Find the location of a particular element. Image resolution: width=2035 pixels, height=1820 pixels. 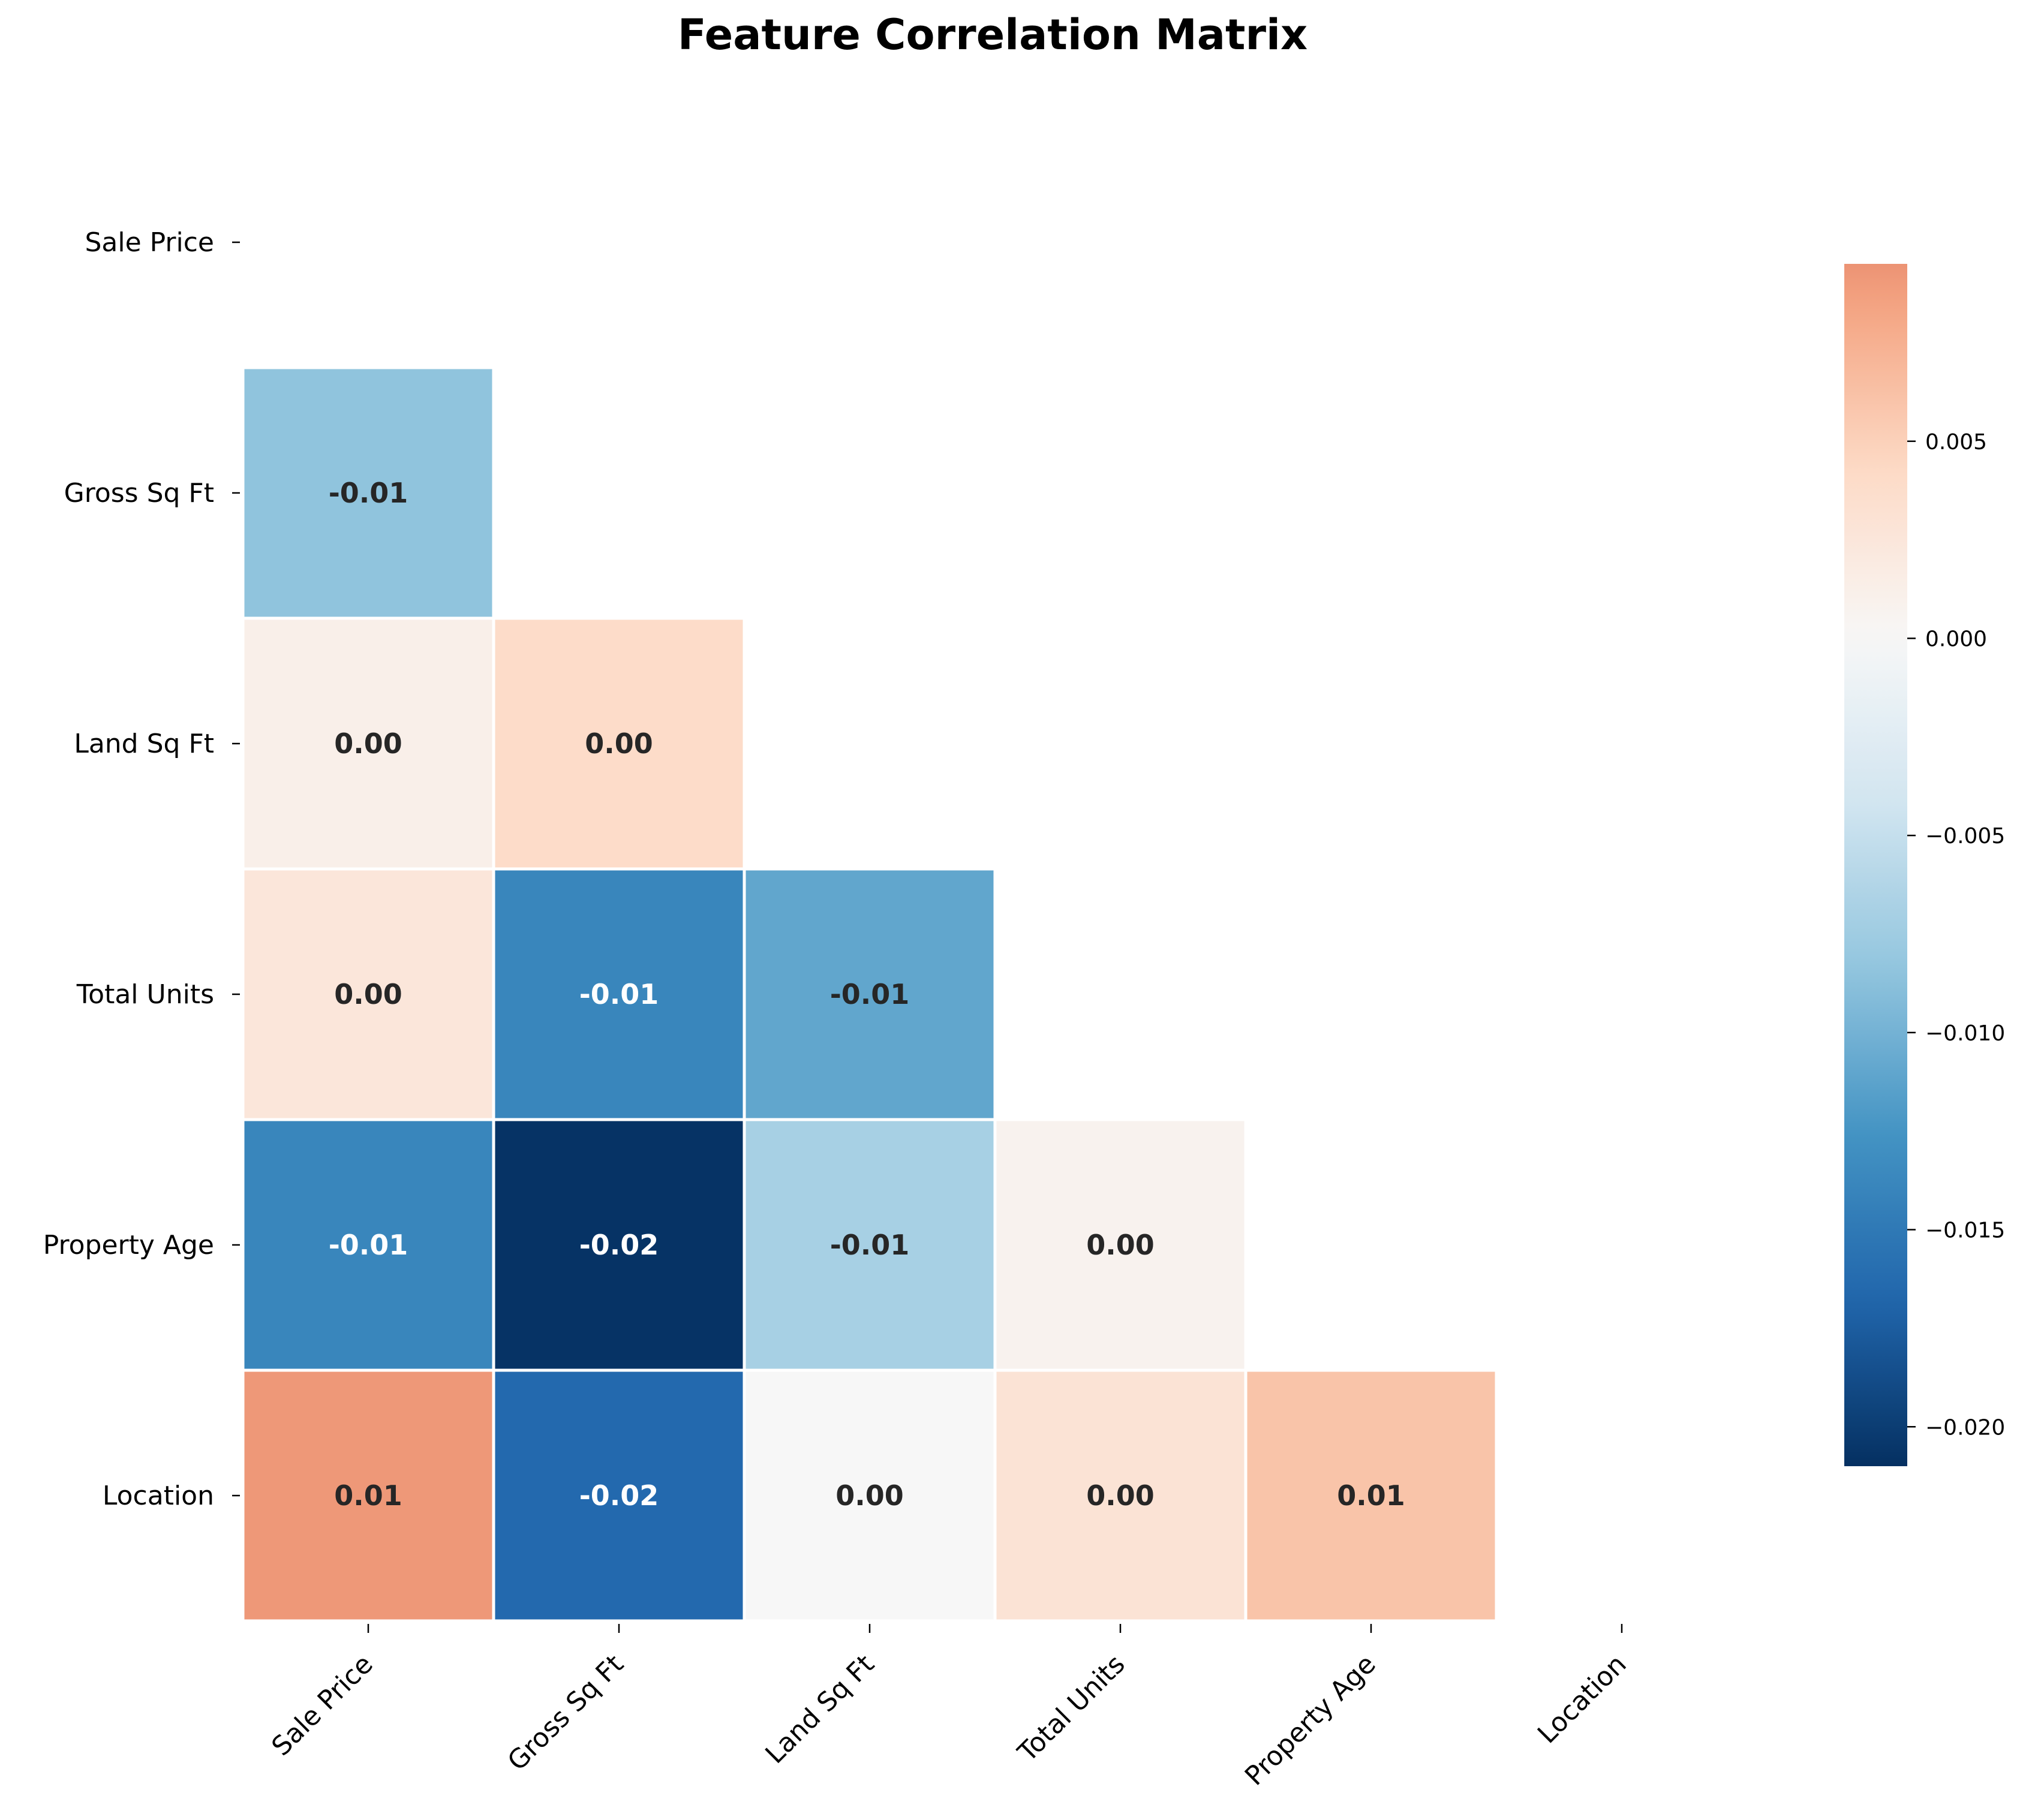

colorbar-tick-label: 0.000 is located at coordinates (1956, 639).